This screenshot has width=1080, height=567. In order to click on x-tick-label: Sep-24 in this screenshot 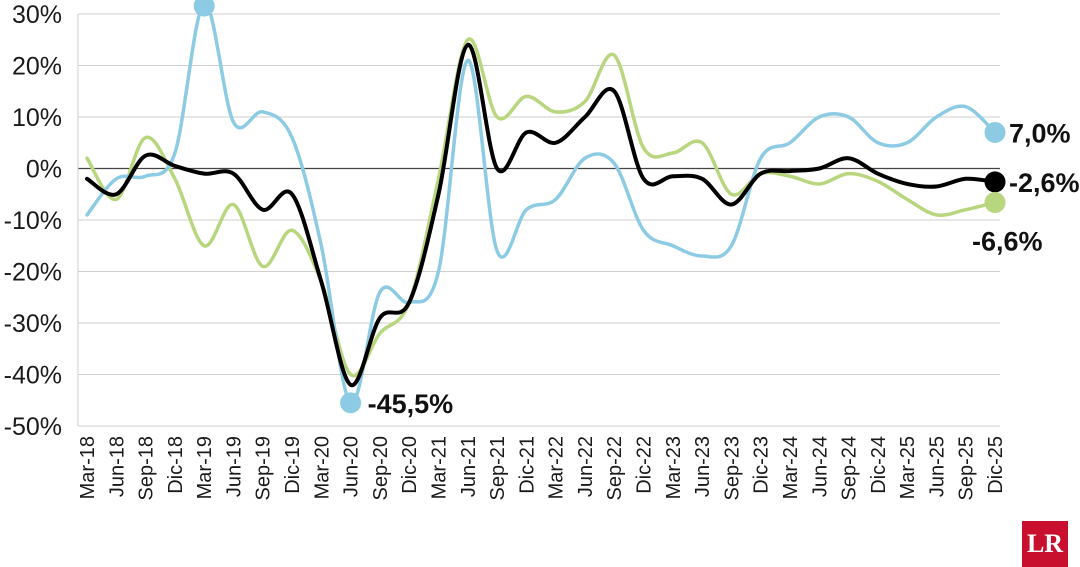, I will do `click(850, 468)`.